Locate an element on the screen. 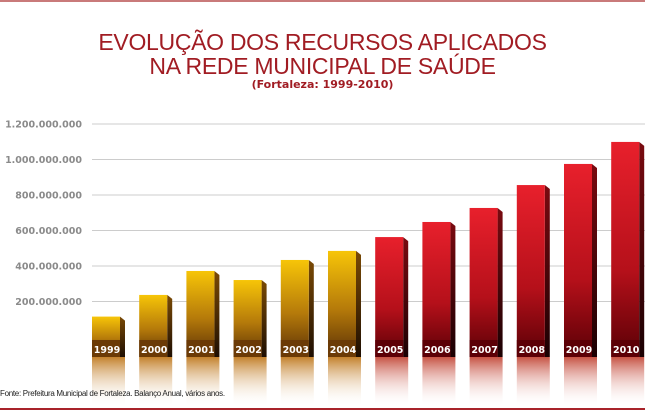  x-tick-label: 2003 is located at coordinates (296, 350).